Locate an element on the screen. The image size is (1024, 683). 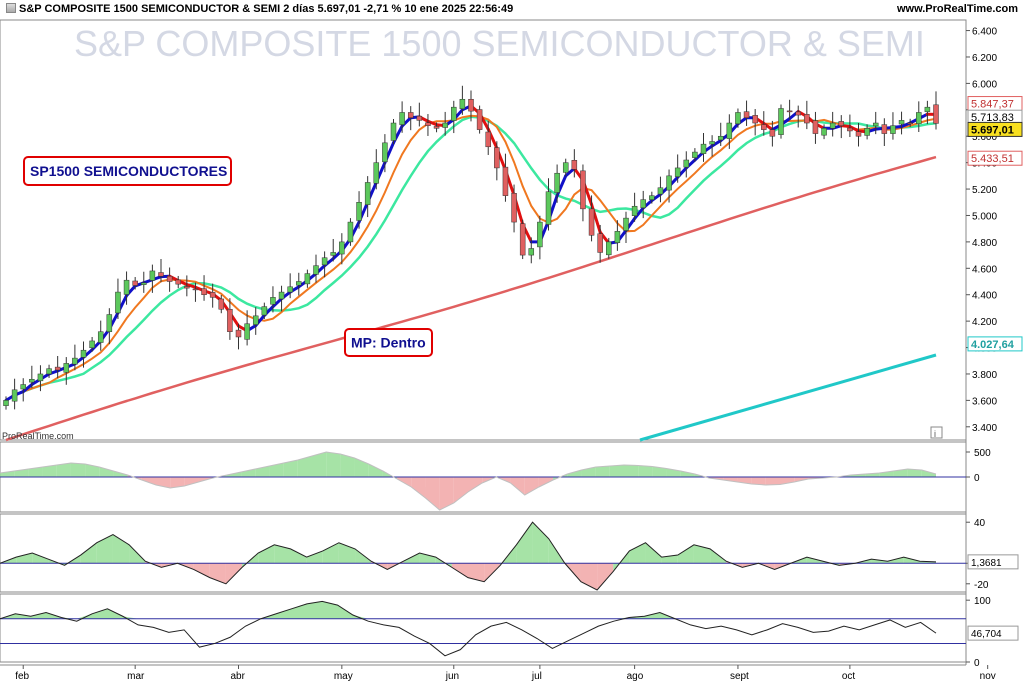
very-long-ma-line is located at coordinates (788, 397).